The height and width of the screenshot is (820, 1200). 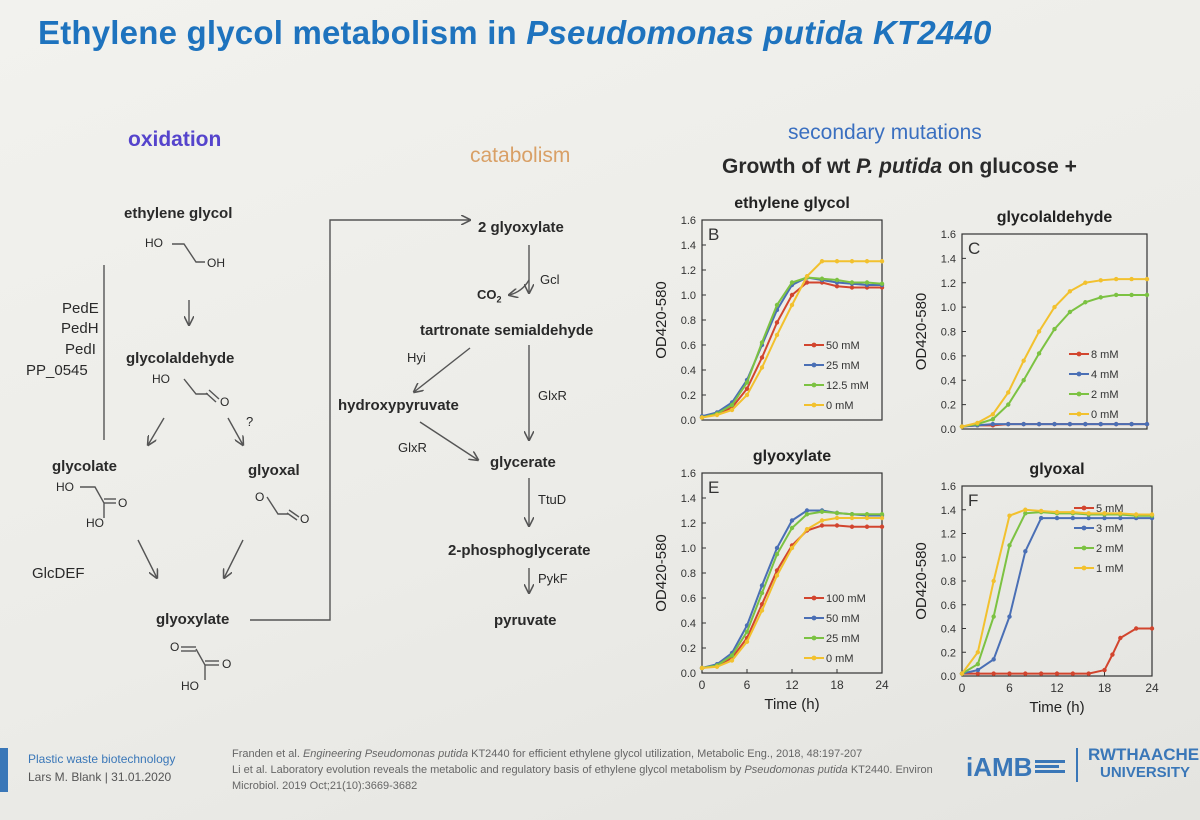 I want to click on reference-3: Microbiol. 2019 Oct;21(10):3669-3682, so click(x=325, y=786).